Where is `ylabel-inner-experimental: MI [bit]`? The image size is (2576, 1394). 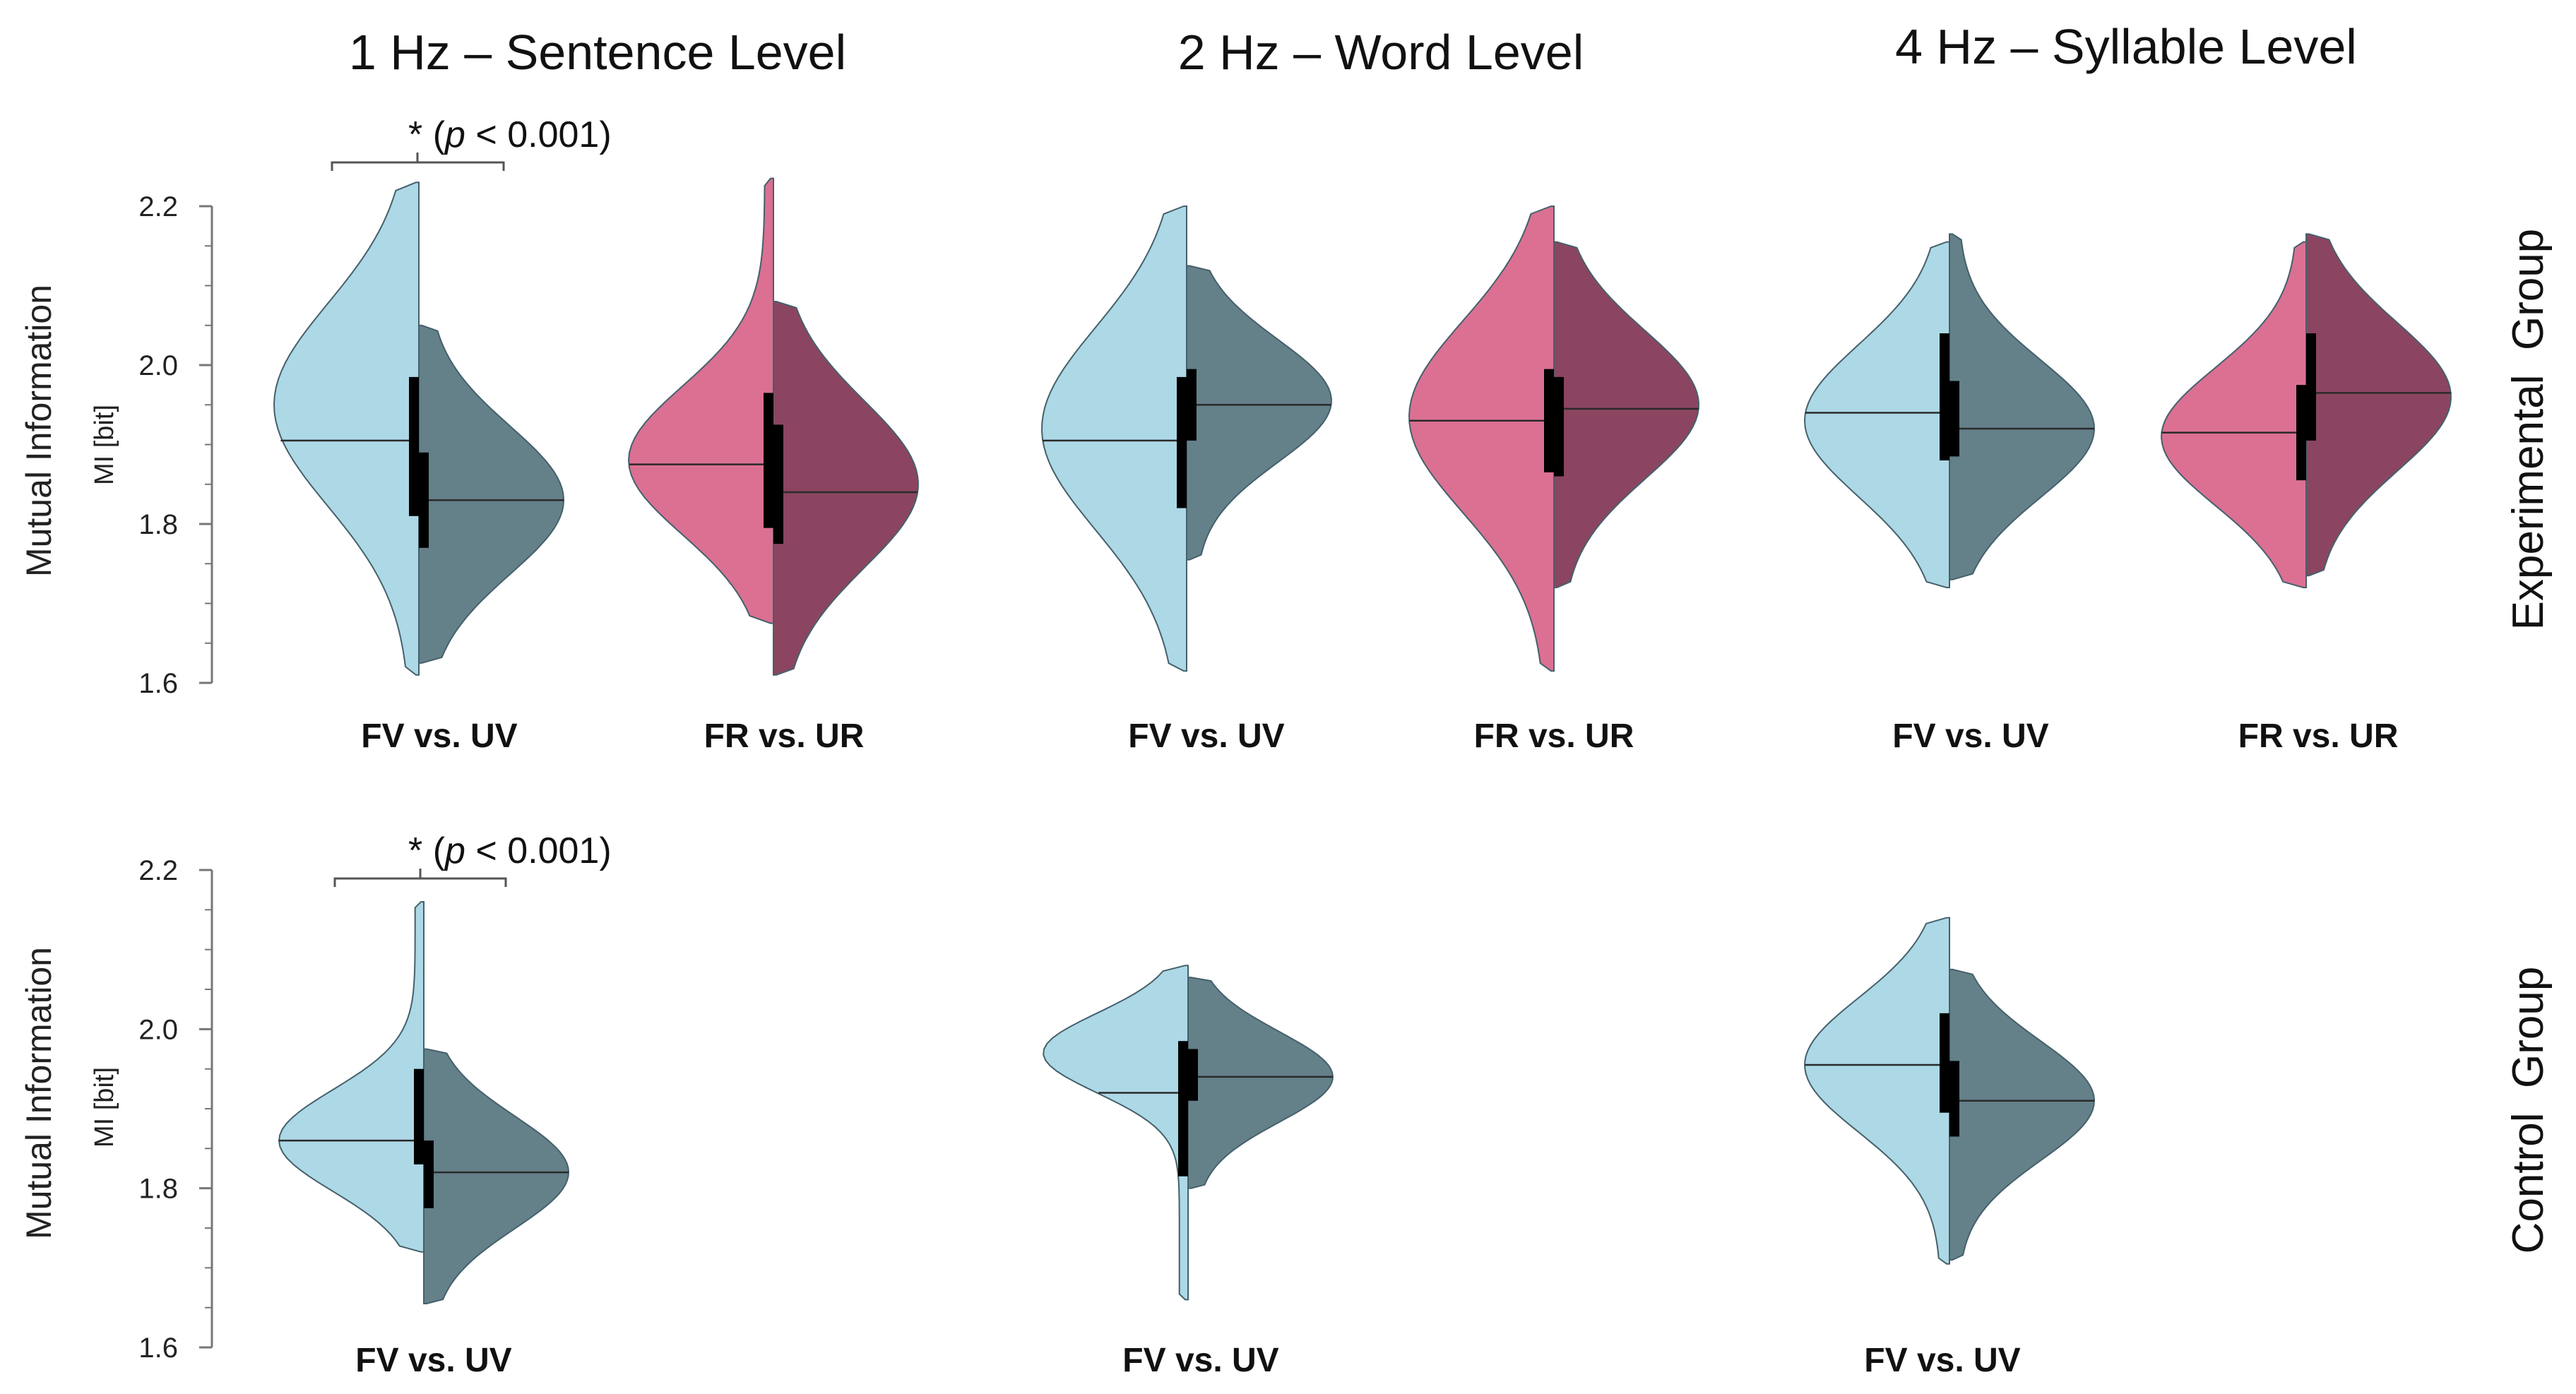
ylabel-inner-experimental: MI [bit] is located at coordinates (104, 445).